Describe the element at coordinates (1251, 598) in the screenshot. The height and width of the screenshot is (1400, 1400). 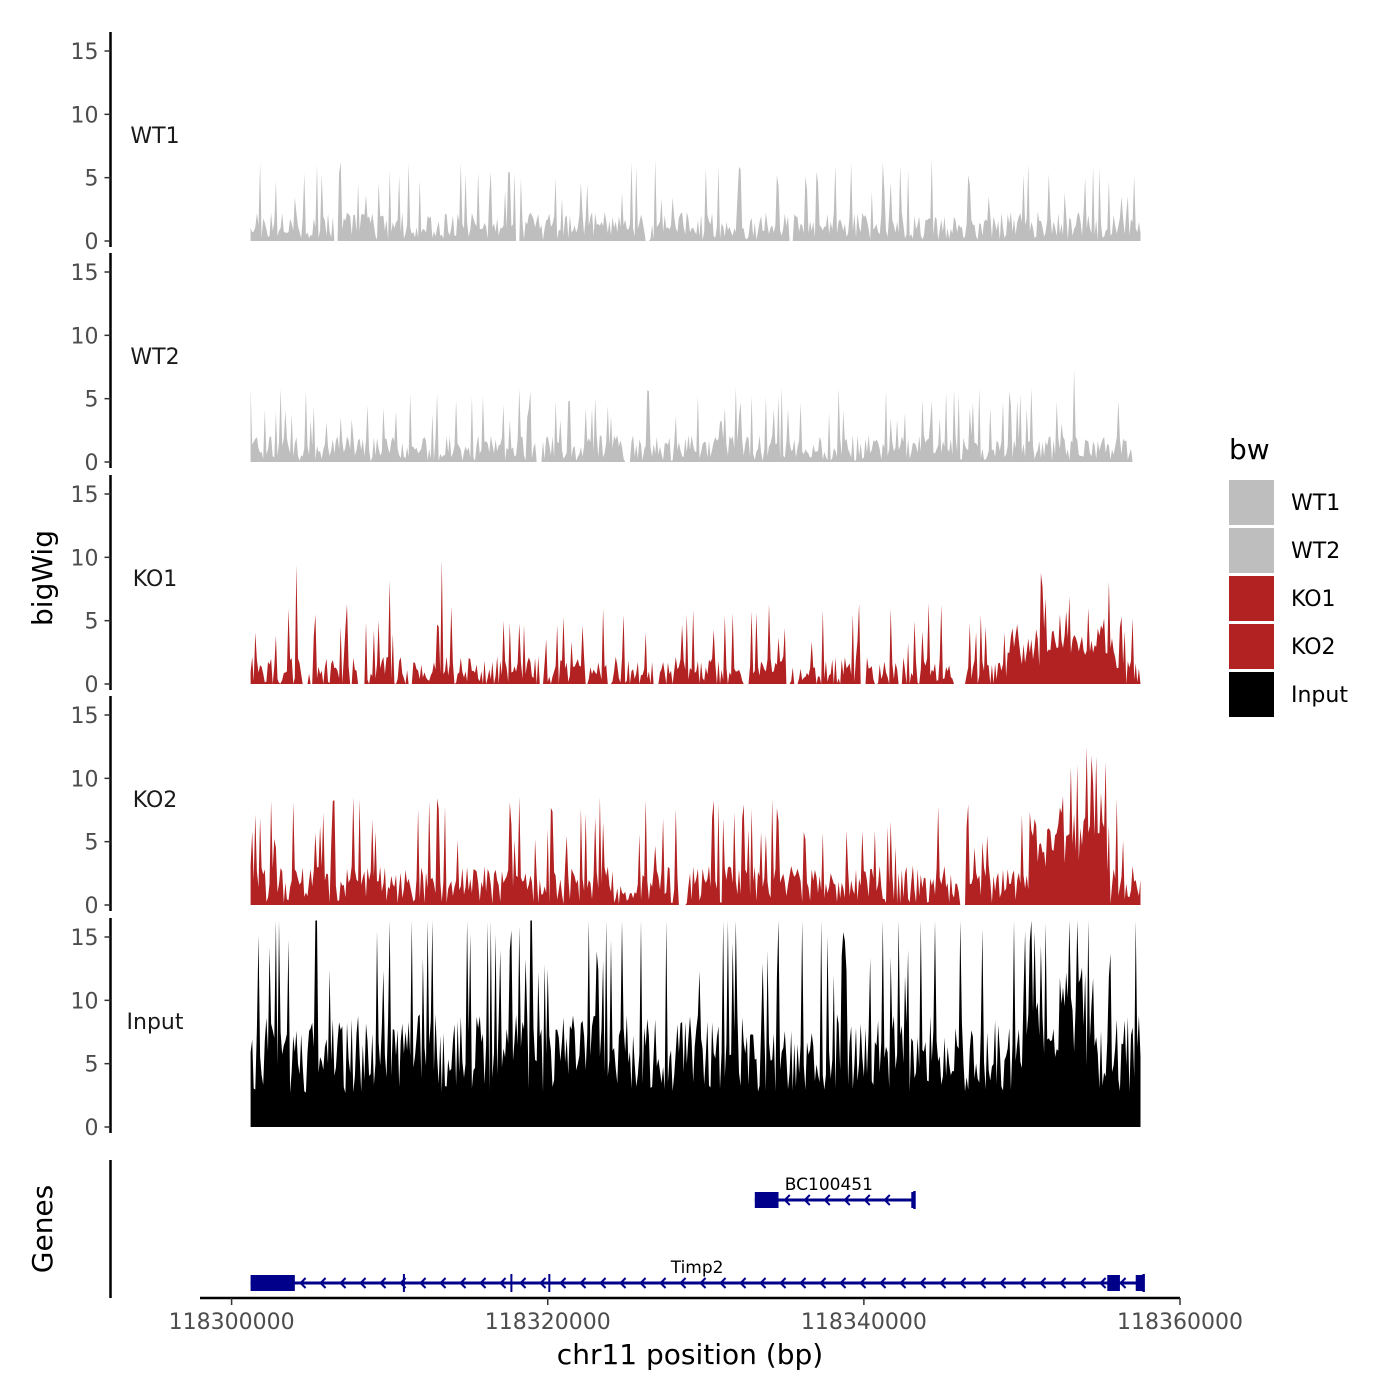
I see `legend-key-ko1` at that location.